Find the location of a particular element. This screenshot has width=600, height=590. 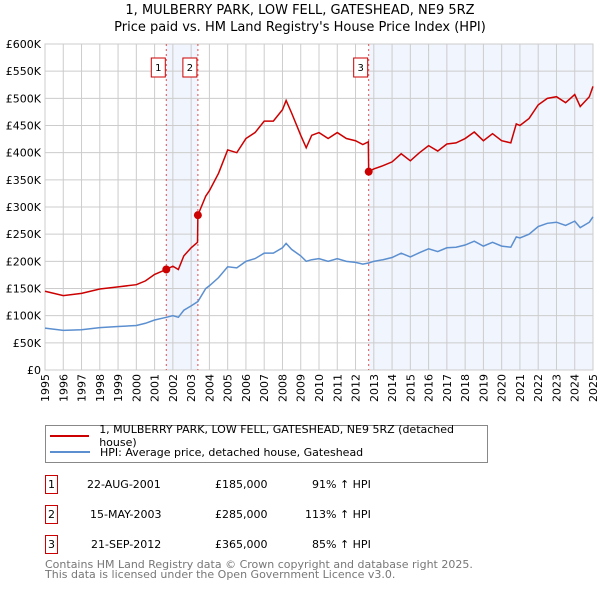

x-tick-label: 2016 is located at coordinates (429, 388).